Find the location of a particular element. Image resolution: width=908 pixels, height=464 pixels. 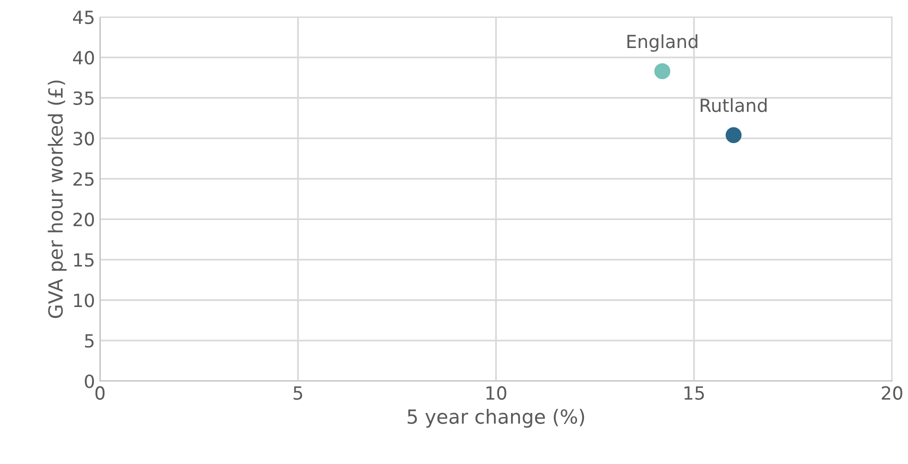

y-tick-label: 5 is located at coordinates (89, 341).